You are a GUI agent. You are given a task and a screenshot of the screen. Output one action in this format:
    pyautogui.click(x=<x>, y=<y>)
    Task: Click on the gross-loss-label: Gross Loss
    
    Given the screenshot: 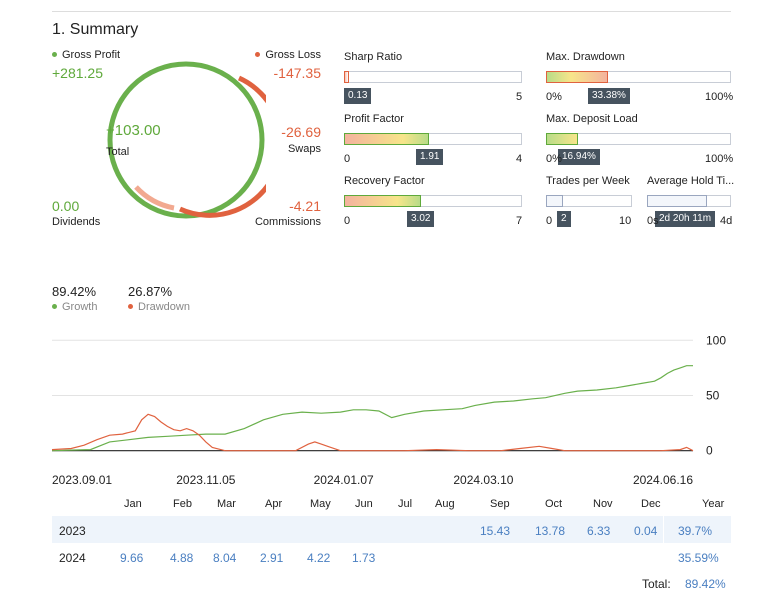 What is the action you would take?
    pyautogui.click(x=288, y=55)
    